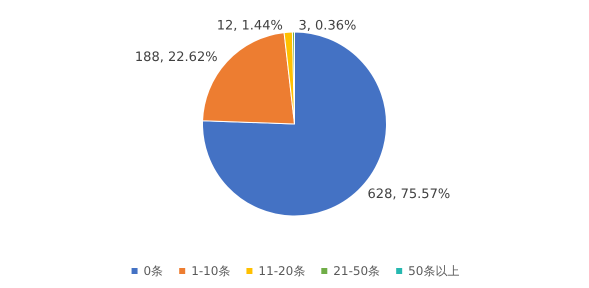 Image resolution: width=589 pixels, height=288 pixels. I want to click on legend-label: 0条, so click(154, 271).